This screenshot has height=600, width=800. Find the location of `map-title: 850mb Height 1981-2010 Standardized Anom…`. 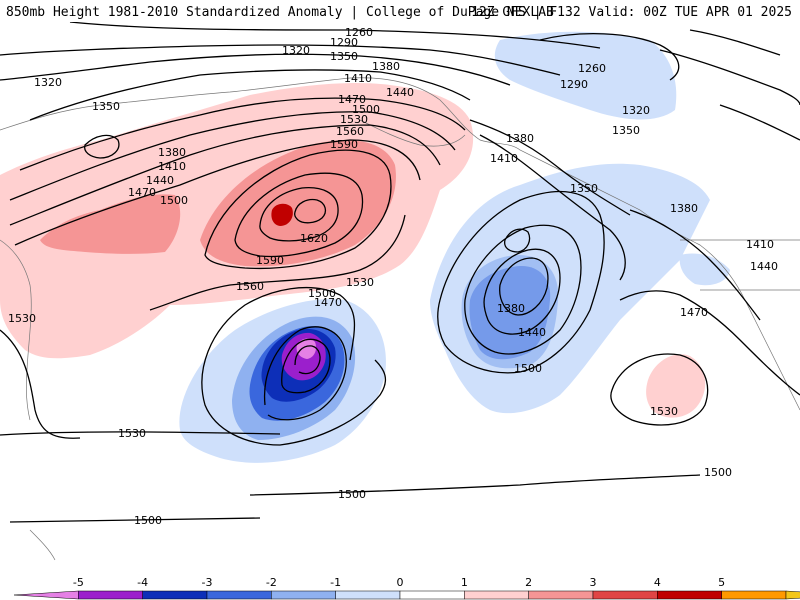

map-title: 850mb Height 1981-2010 Standardized Anom… is located at coordinates (280, 12).